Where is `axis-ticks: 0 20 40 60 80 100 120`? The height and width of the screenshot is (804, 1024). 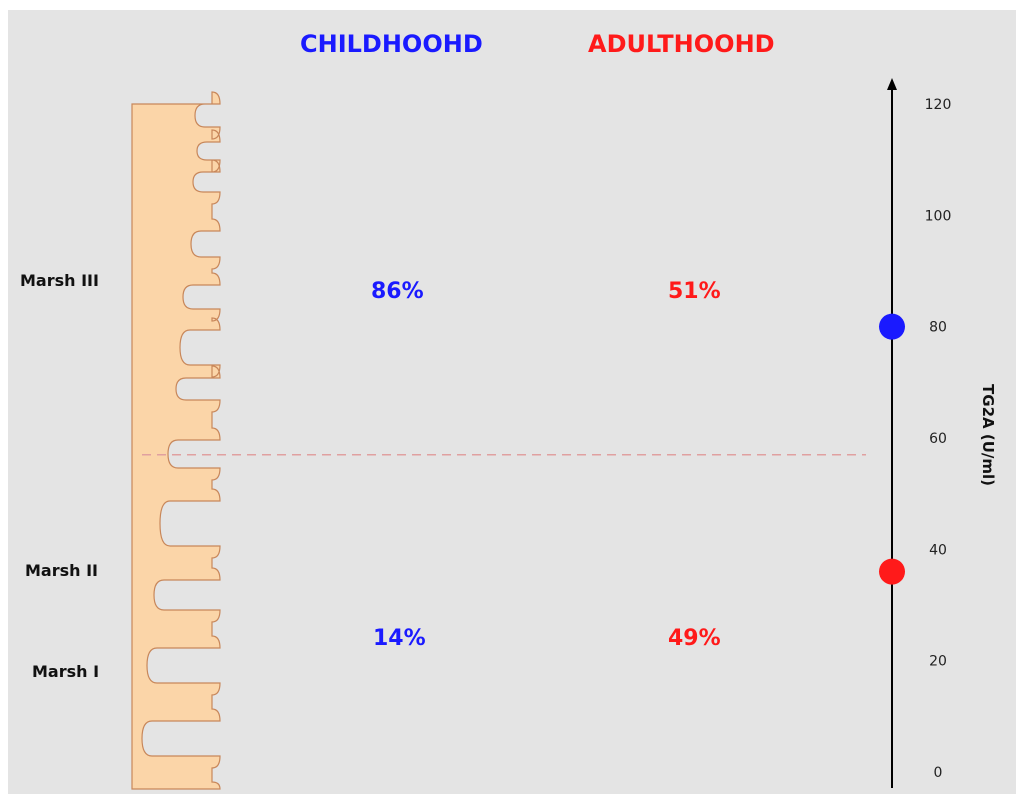 axis-ticks: 0 20 40 60 80 100 120 is located at coordinates (938, 439).